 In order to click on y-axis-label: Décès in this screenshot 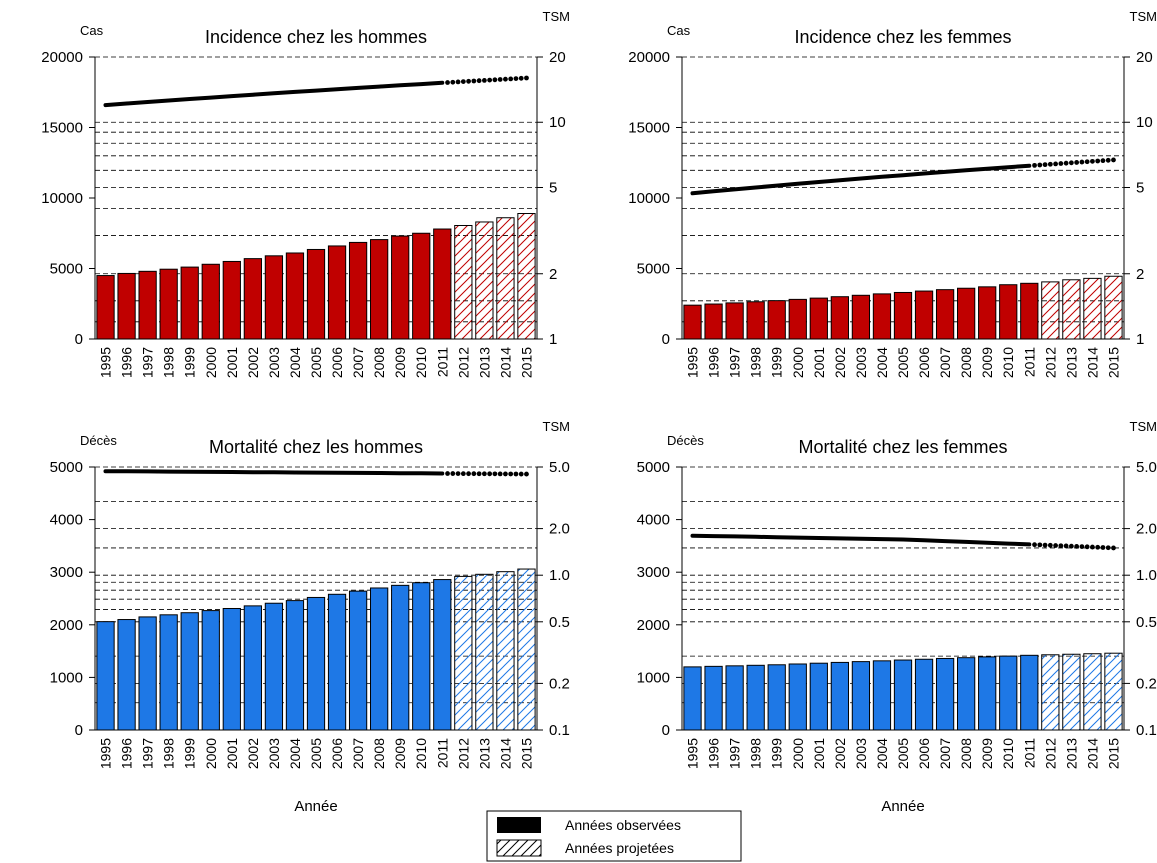, I will do `click(98, 440)`.